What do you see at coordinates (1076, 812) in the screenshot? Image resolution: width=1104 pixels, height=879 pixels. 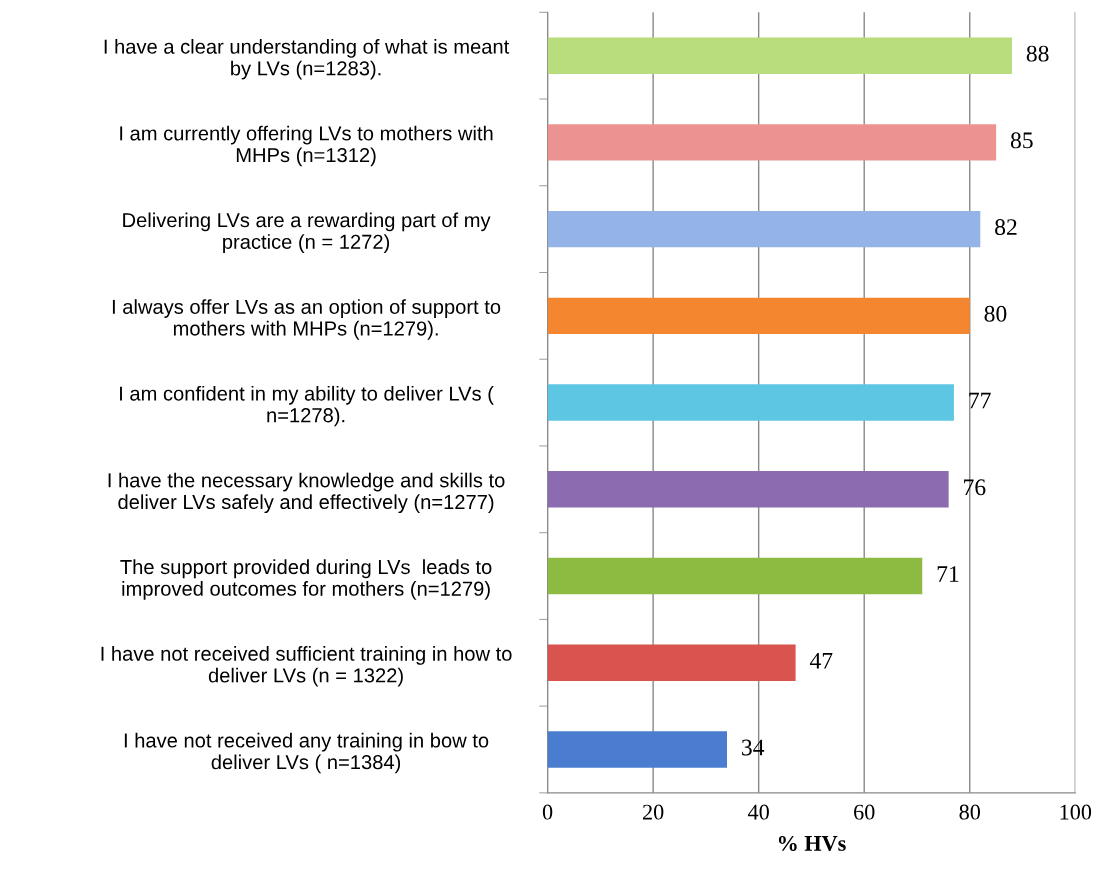 I see `x-tick-label: 100` at bounding box center [1076, 812].